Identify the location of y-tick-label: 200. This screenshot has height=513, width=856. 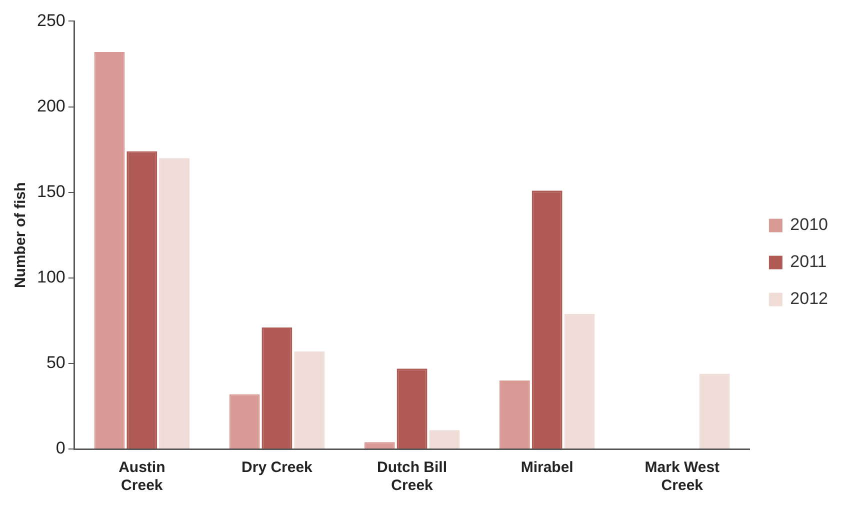
(51, 106).